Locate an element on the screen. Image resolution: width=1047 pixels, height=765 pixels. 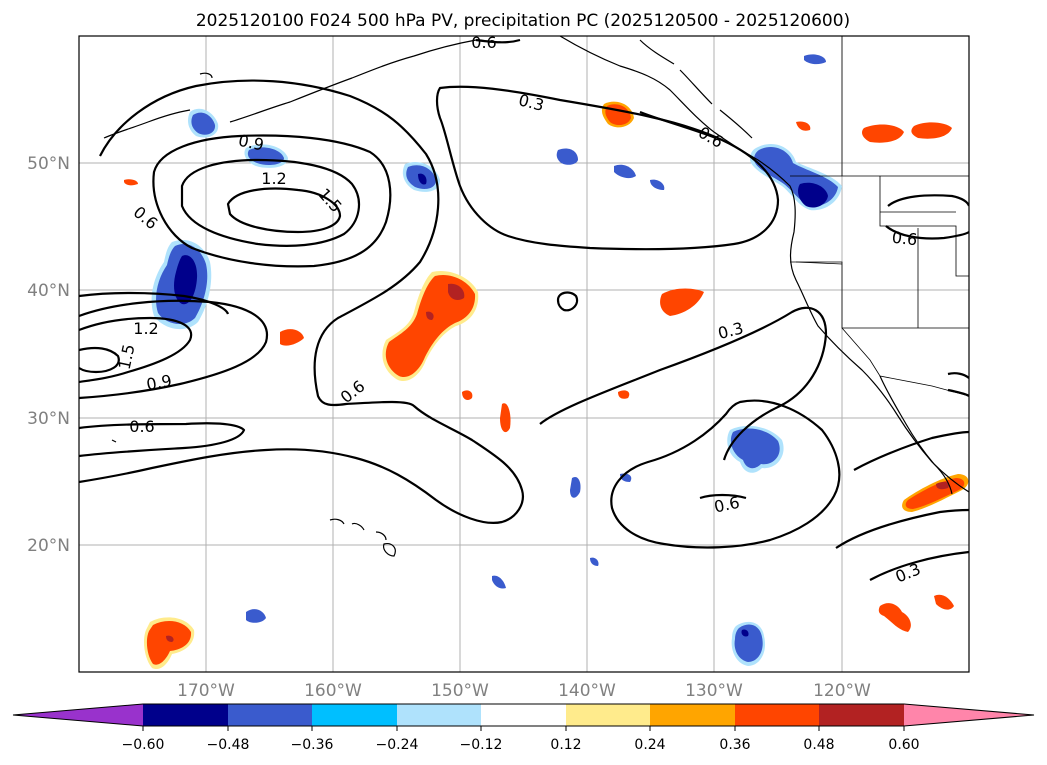
colorbar-extend-low is located at coordinates (78, 715).